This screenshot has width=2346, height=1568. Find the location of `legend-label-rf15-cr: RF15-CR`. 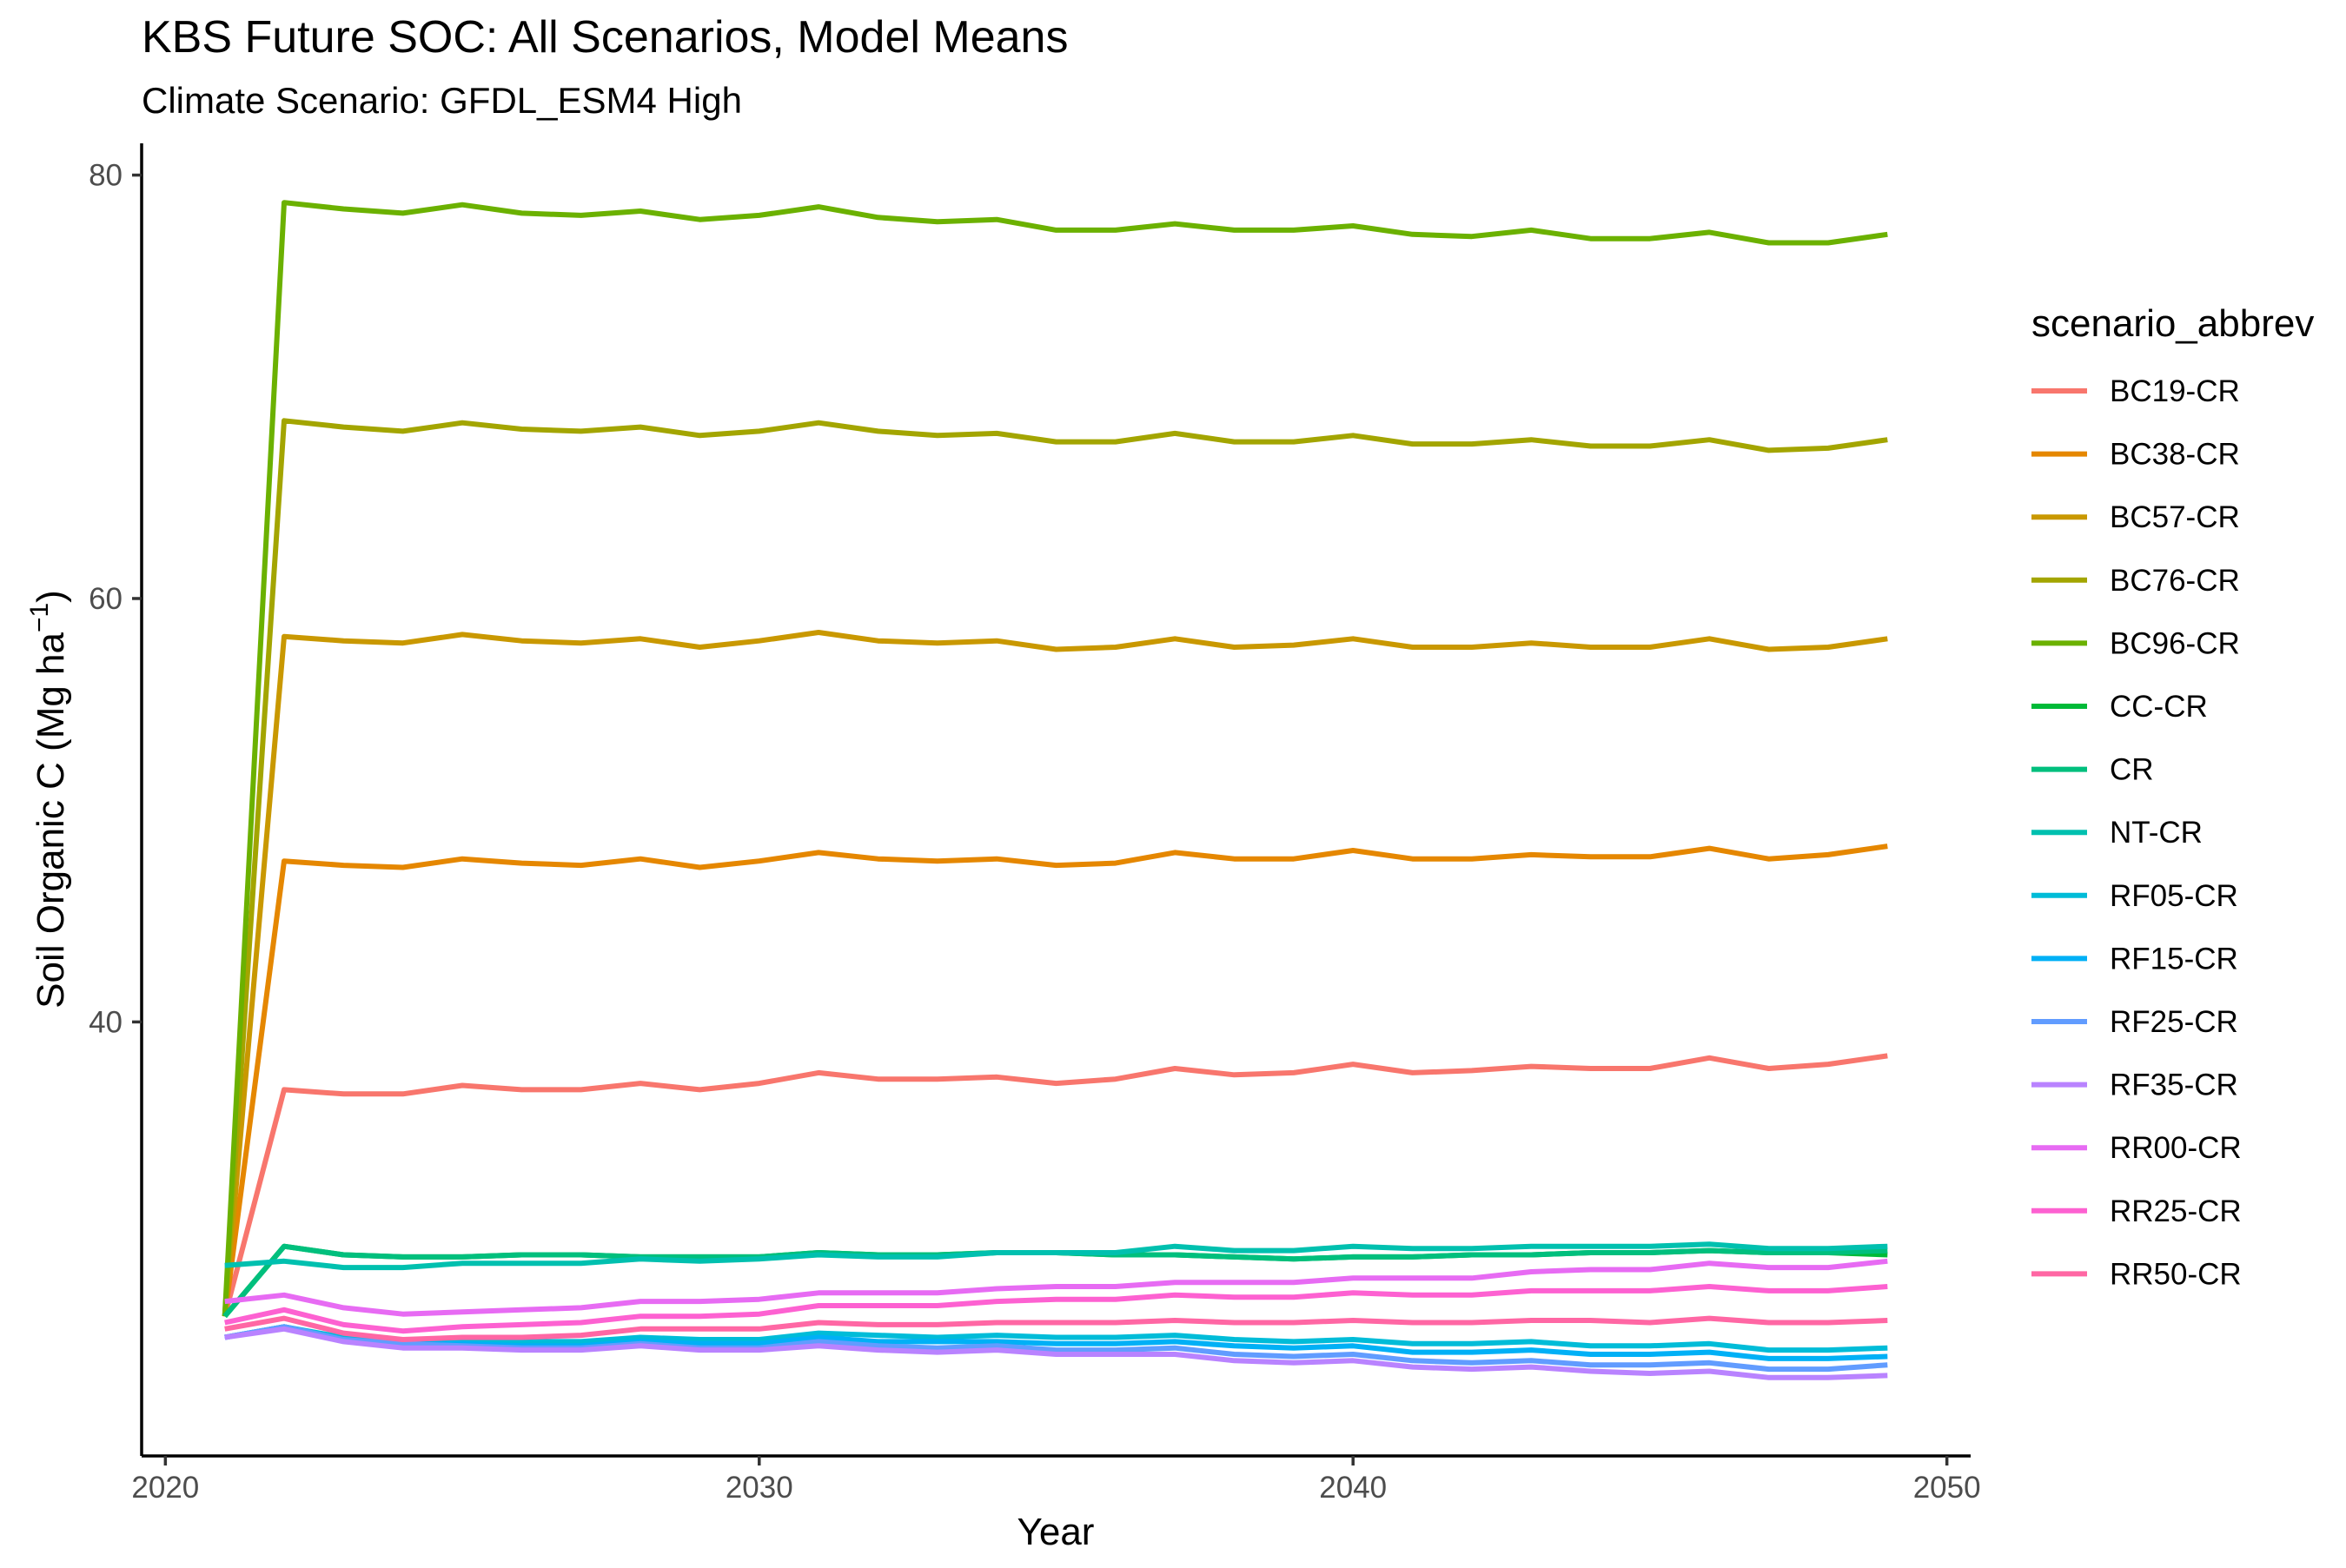

legend-label-rf15-cr: RF15-CR is located at coordinates (2174, 959).